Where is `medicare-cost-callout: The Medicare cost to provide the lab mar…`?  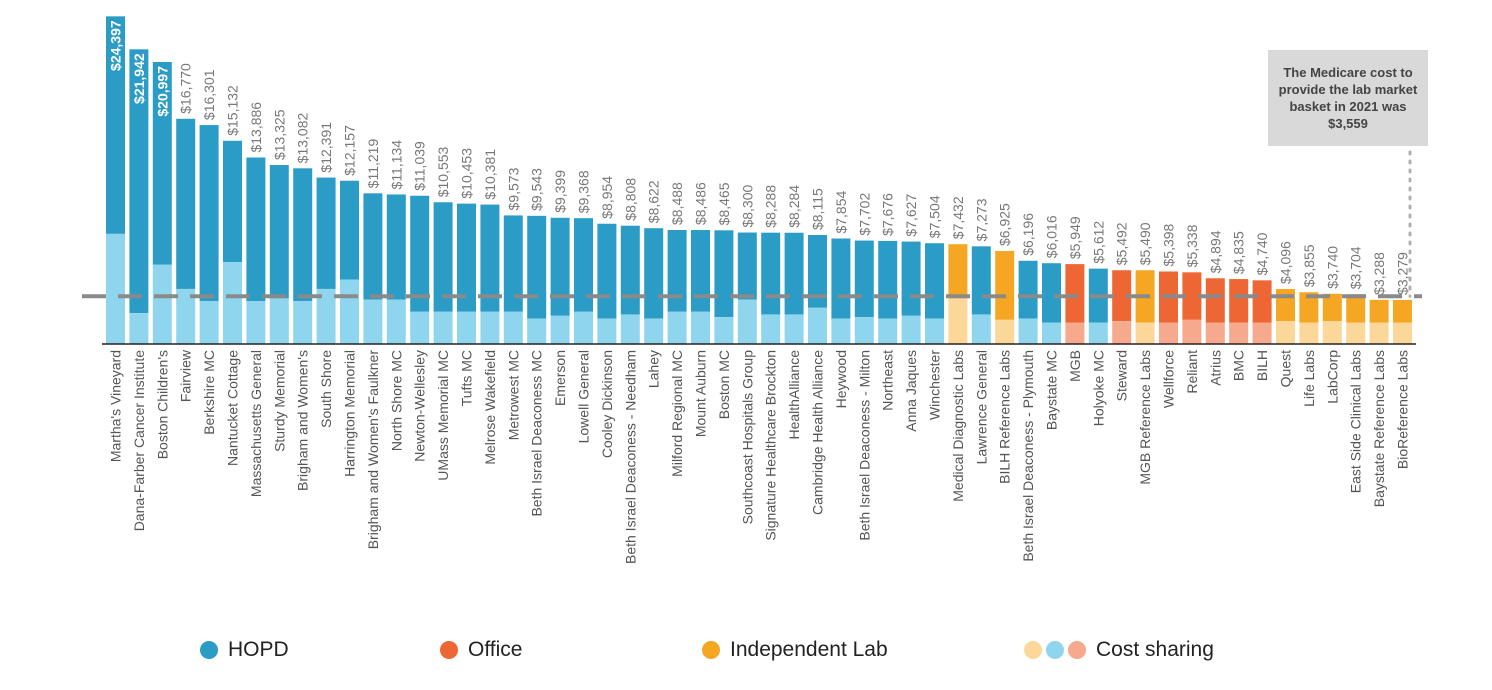
medicare-cost-callout: The Medicare cost to provide the lab mar… is located at coordinates (1348, 98).